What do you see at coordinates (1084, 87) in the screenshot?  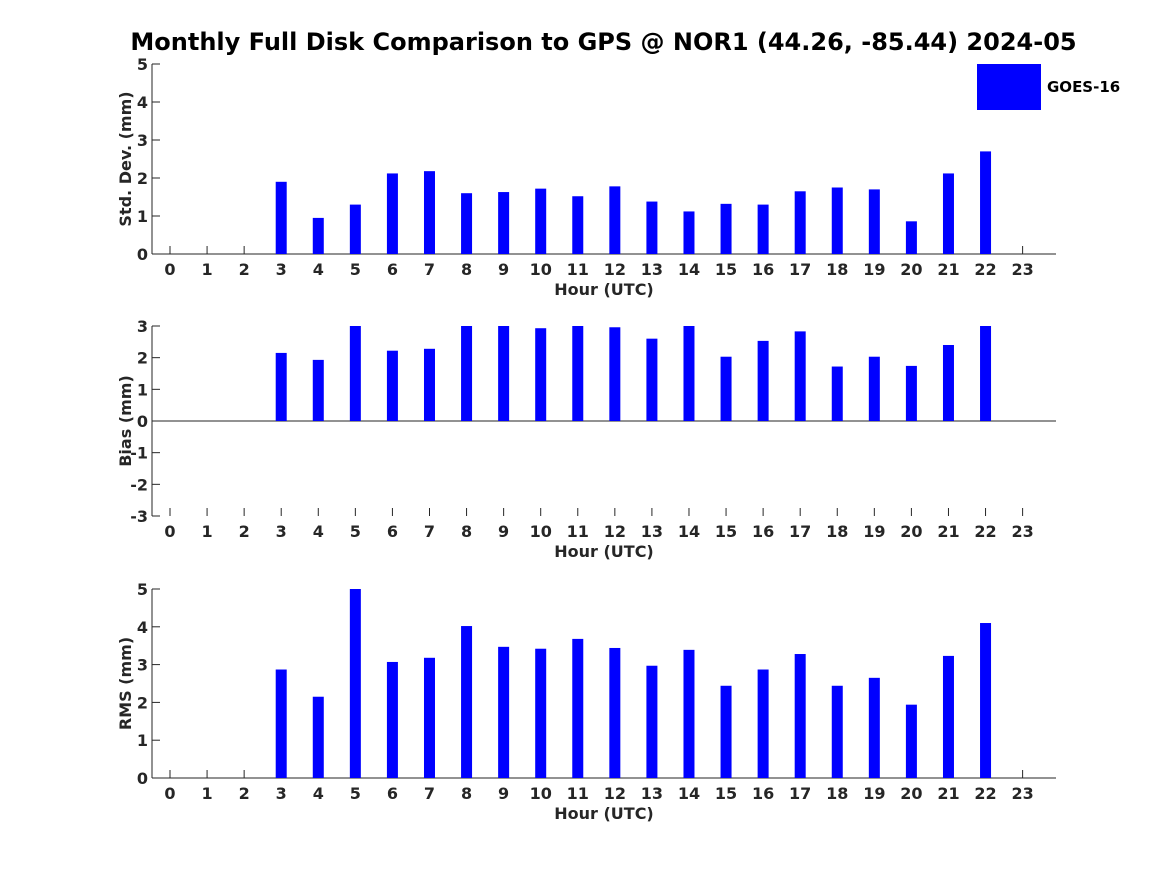 I see `legend-label: GOES-16` at bounding box center [1084, 87].